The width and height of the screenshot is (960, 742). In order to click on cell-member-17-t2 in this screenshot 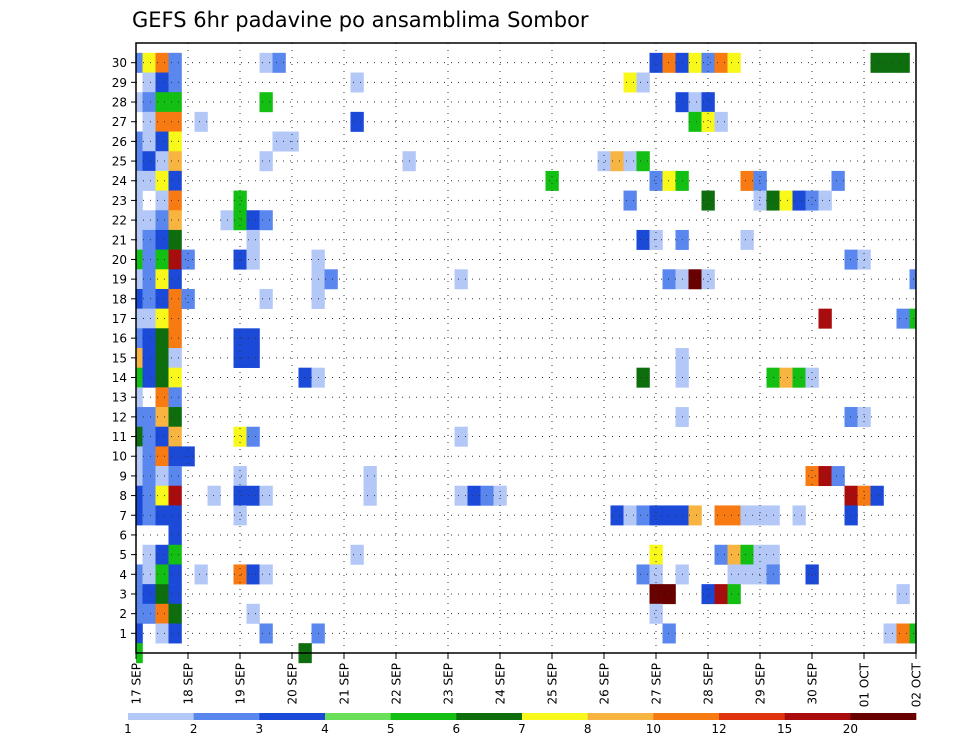, I will do `click(162, 318)`.